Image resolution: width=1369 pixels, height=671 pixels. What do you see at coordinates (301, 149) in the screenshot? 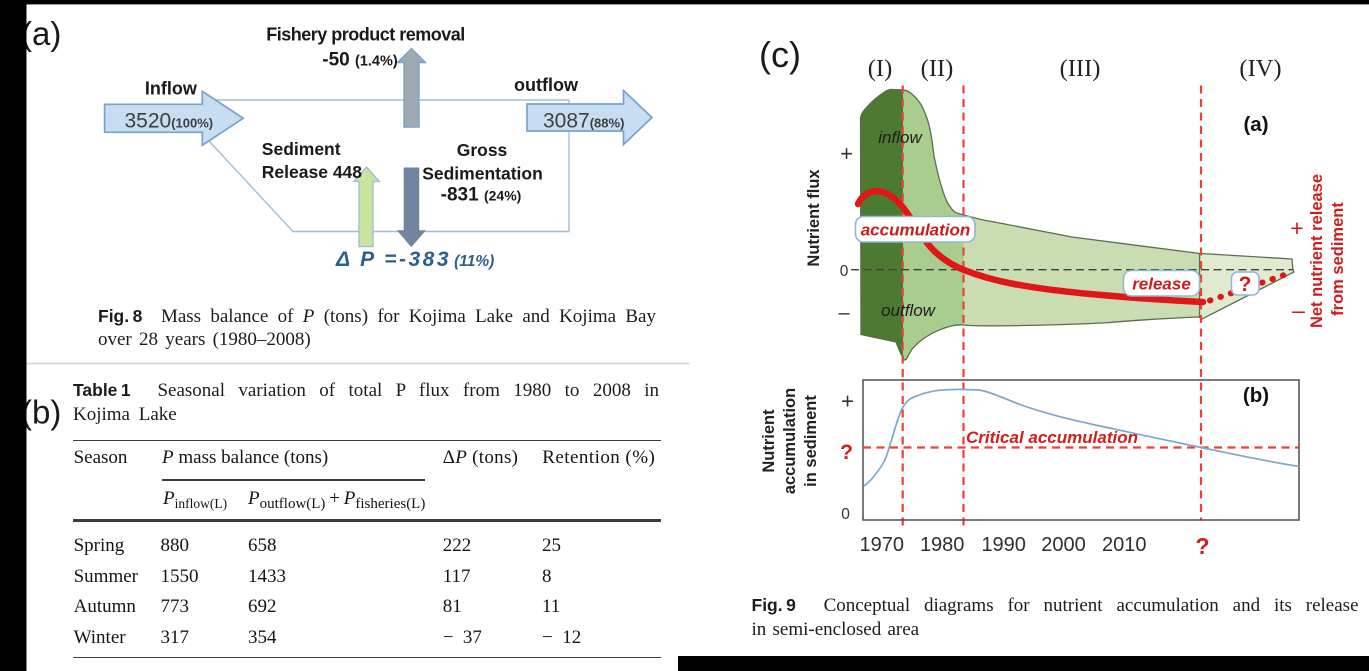
I see `svg-text: Sediment` at bounding box center [301, 149].